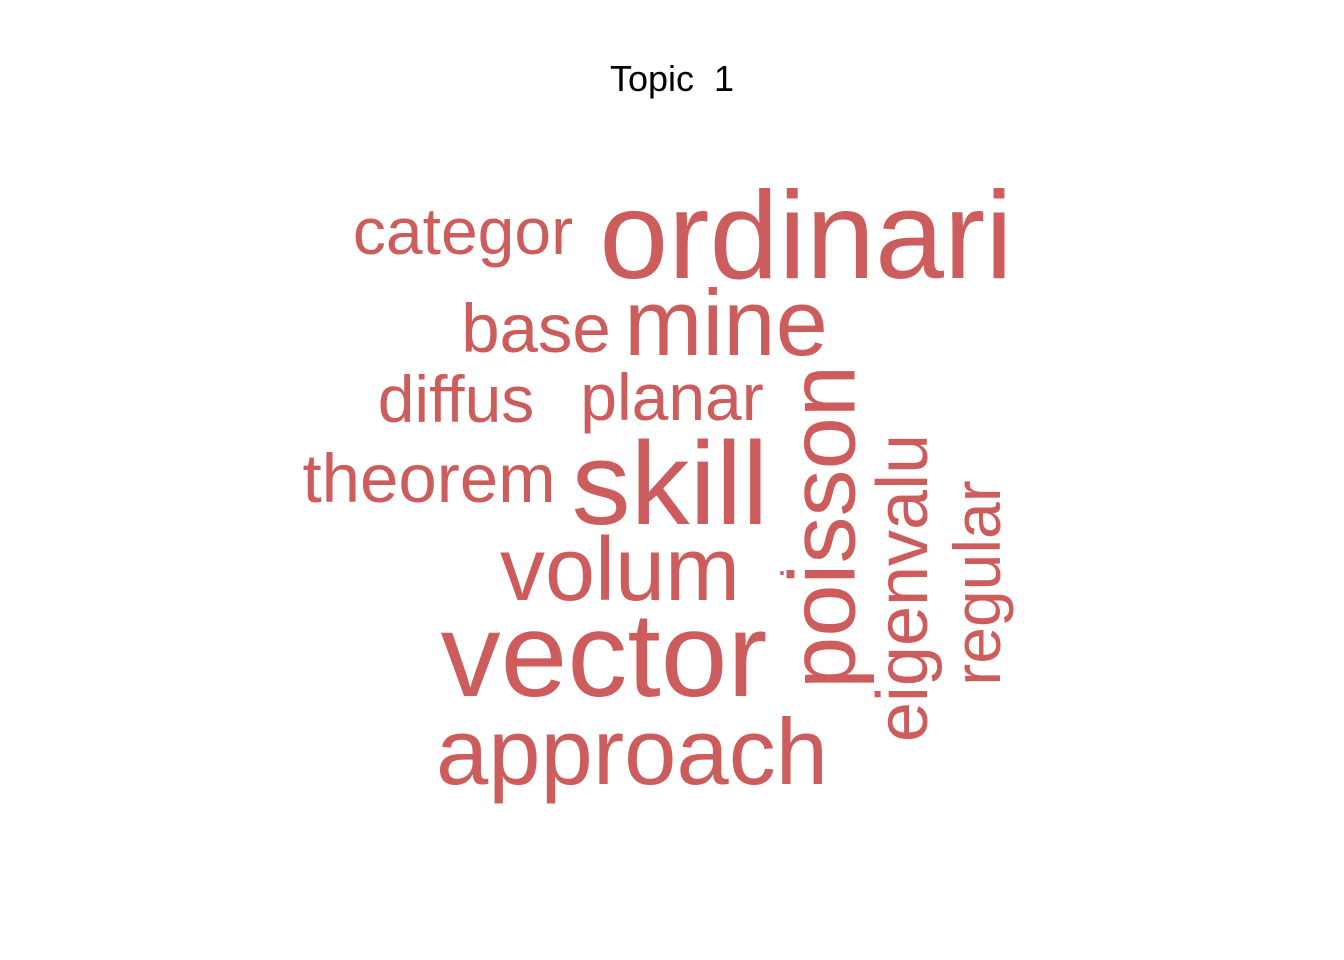  I want to click on word-theorem: theorem, so click(428, 478).